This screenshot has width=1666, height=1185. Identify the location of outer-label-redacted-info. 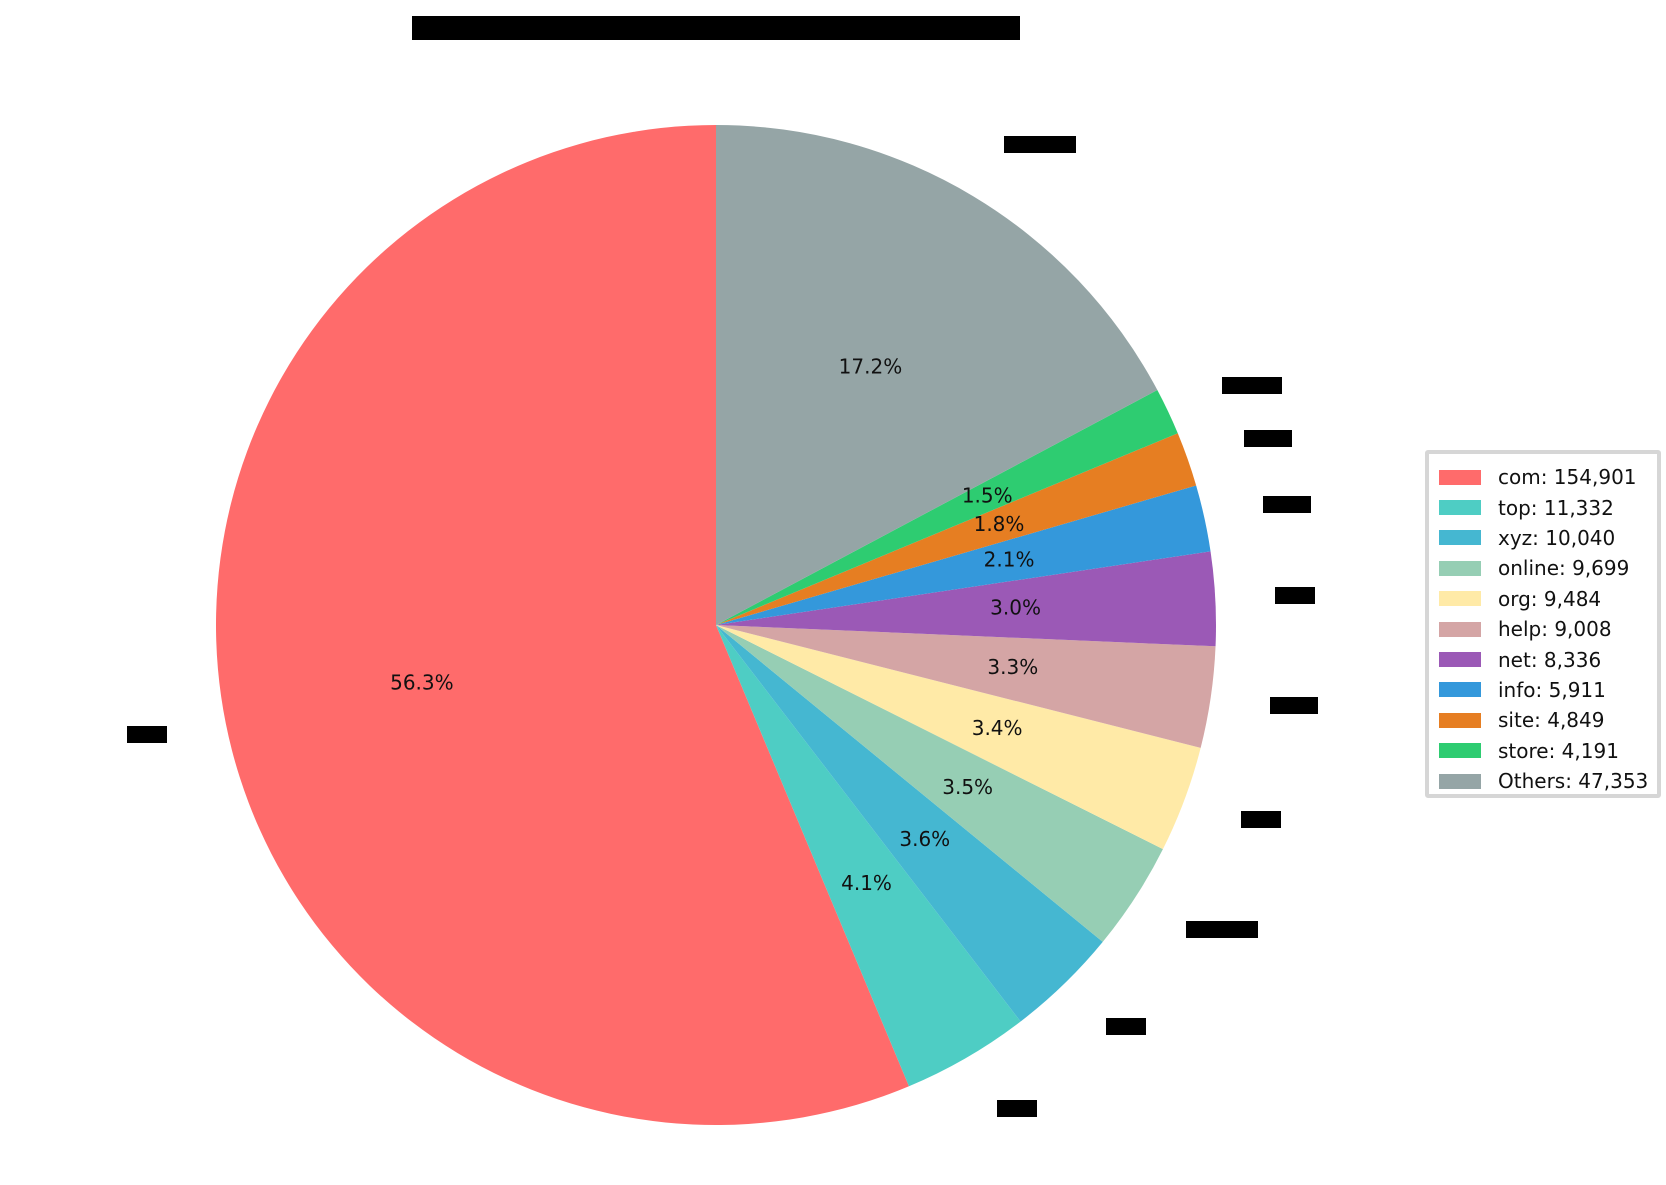
(1287, 505).